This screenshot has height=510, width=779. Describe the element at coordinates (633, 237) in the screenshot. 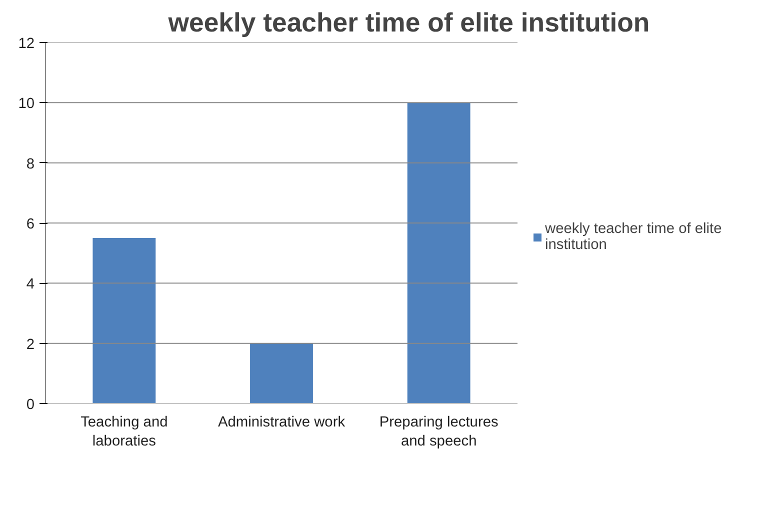

I see `legend-label: weekly teacher time of elite institution` at that location.